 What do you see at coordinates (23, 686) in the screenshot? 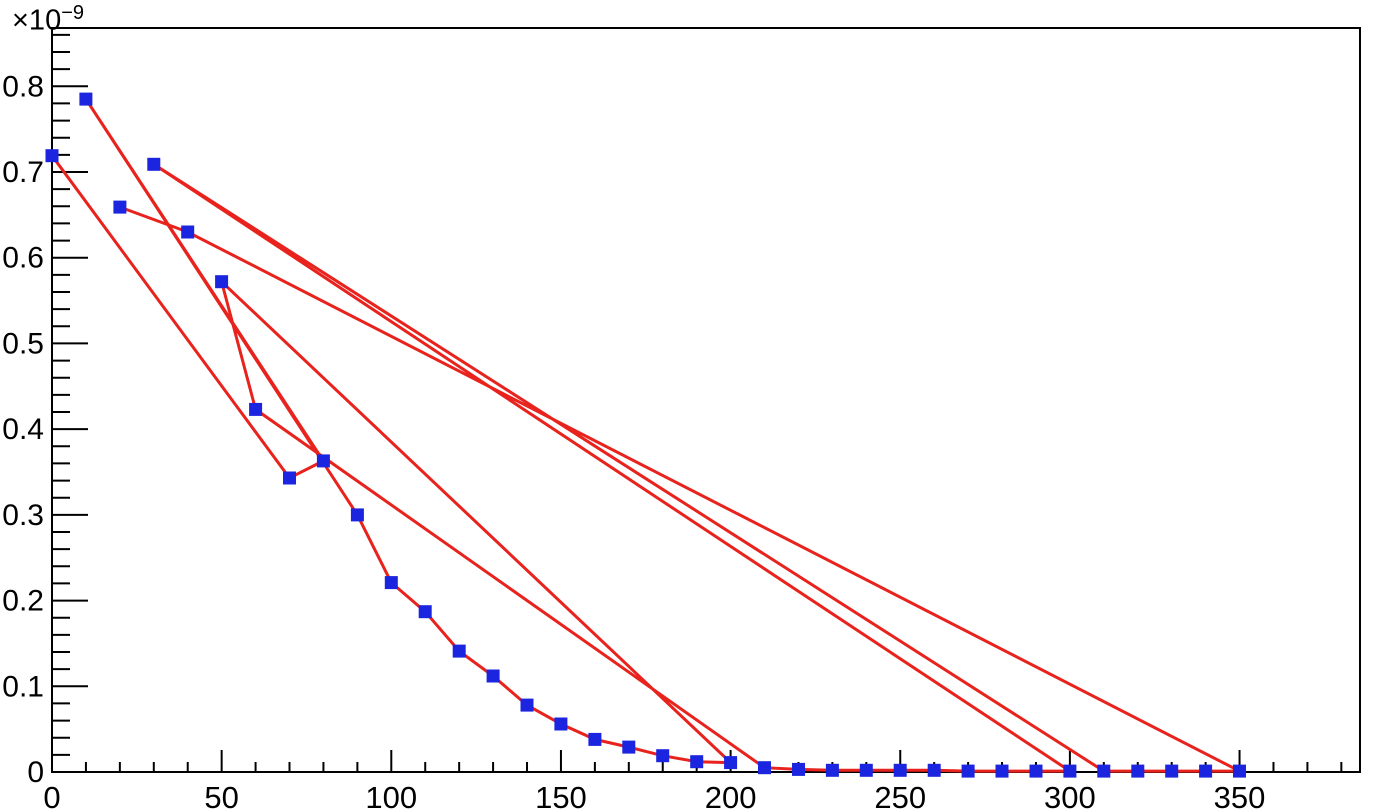
I see `y-axis-tick-label: 0.1` at bounding box center [23, 686].